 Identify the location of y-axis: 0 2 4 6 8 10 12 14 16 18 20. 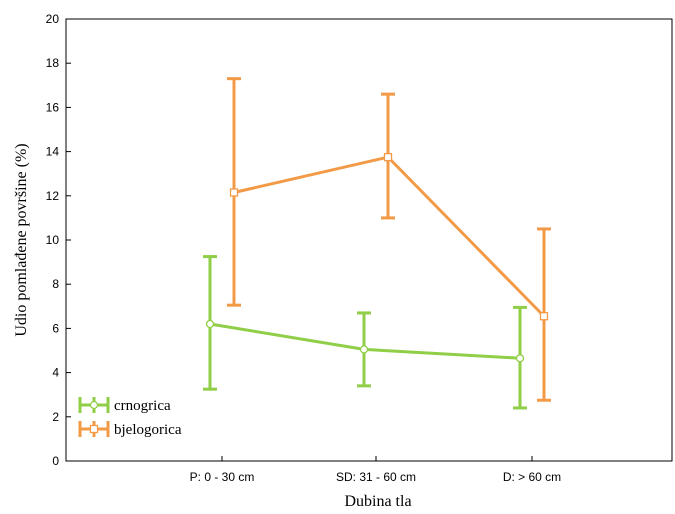
(58, 240).